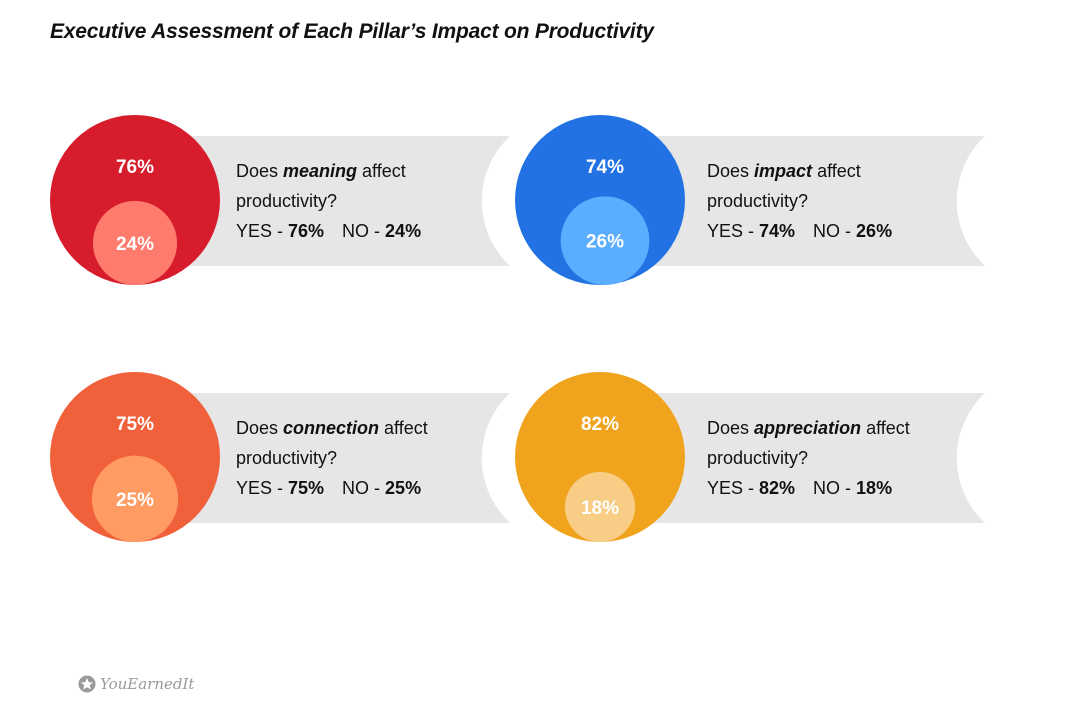  What do you see at coordinates (777, 231) in the screenshot?
I see `yes-value: 74%` at bounding box center [777, 231].